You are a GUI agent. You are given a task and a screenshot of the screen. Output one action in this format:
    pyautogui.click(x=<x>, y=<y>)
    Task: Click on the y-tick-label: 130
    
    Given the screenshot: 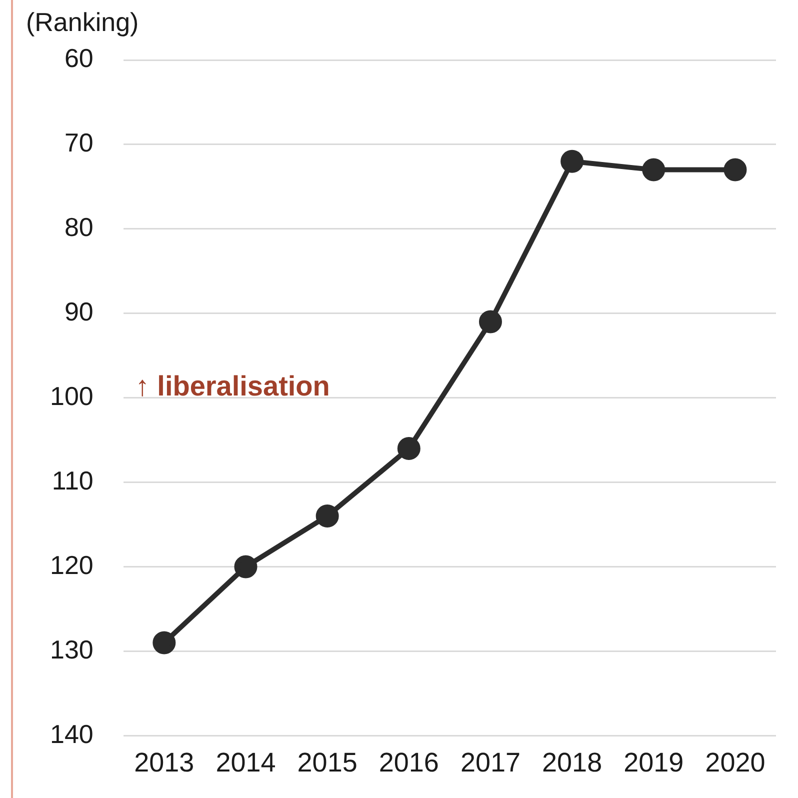 What is the action you would take?
    pyautogui.click(x=72, y=649)
    